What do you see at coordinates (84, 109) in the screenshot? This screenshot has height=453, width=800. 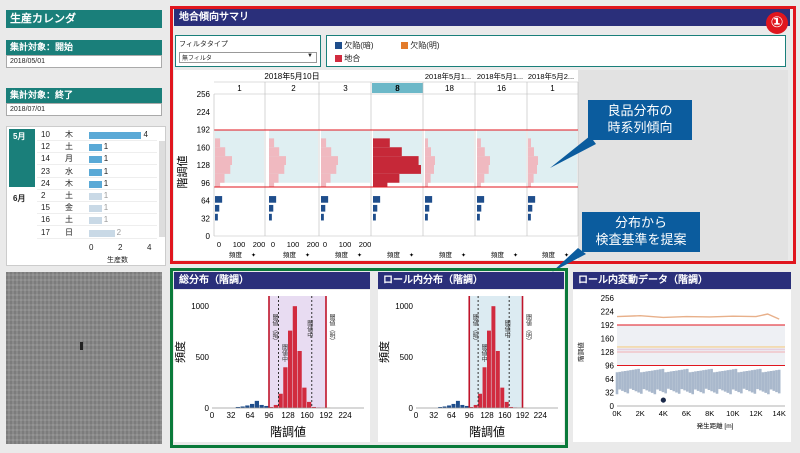 I see `end-date-field: 2018/07/01` at bounding box center [84, 109].